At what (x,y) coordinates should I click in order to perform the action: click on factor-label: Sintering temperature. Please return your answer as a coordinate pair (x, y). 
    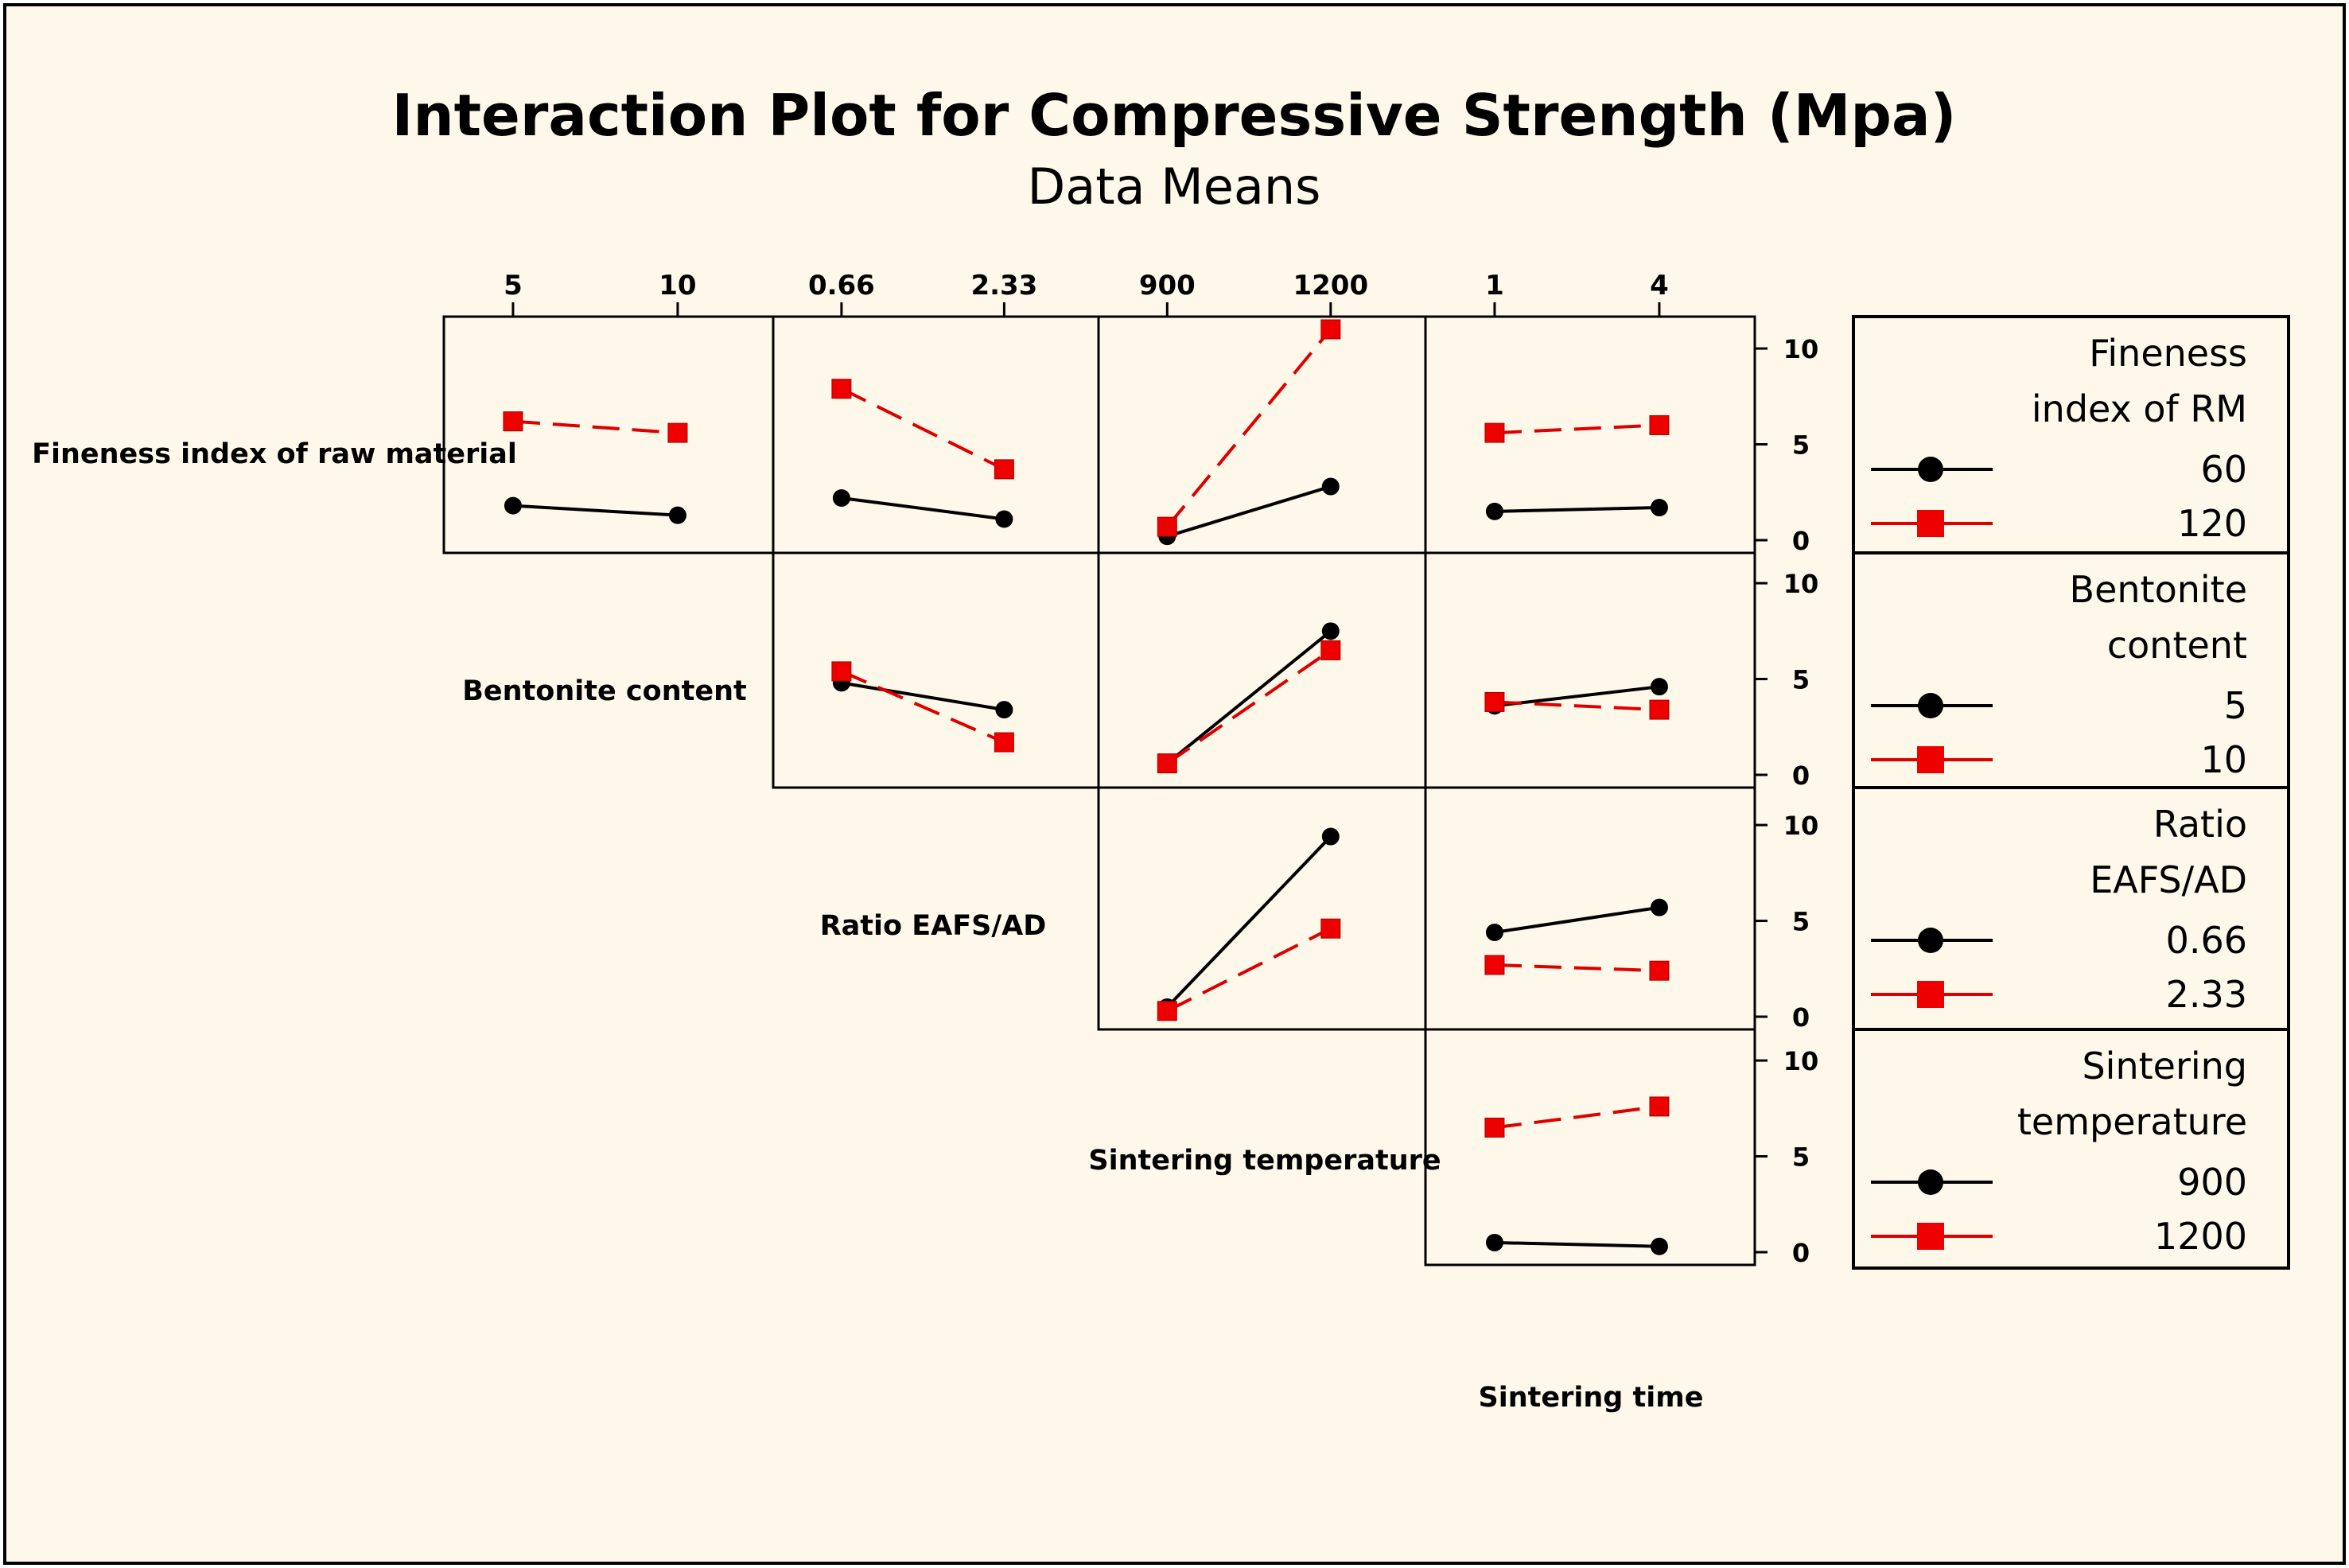
    Looking at the image, I should click on (1264, 1161).